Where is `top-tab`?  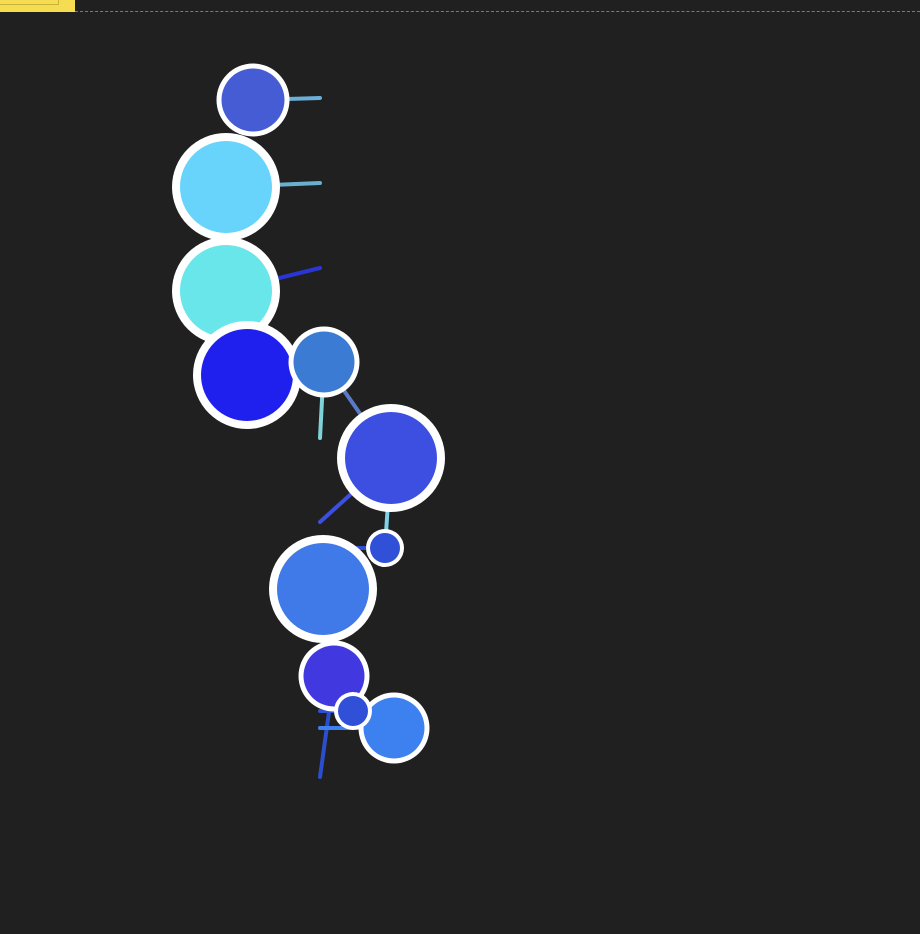 top-tab is located at coordinates (37, 6).